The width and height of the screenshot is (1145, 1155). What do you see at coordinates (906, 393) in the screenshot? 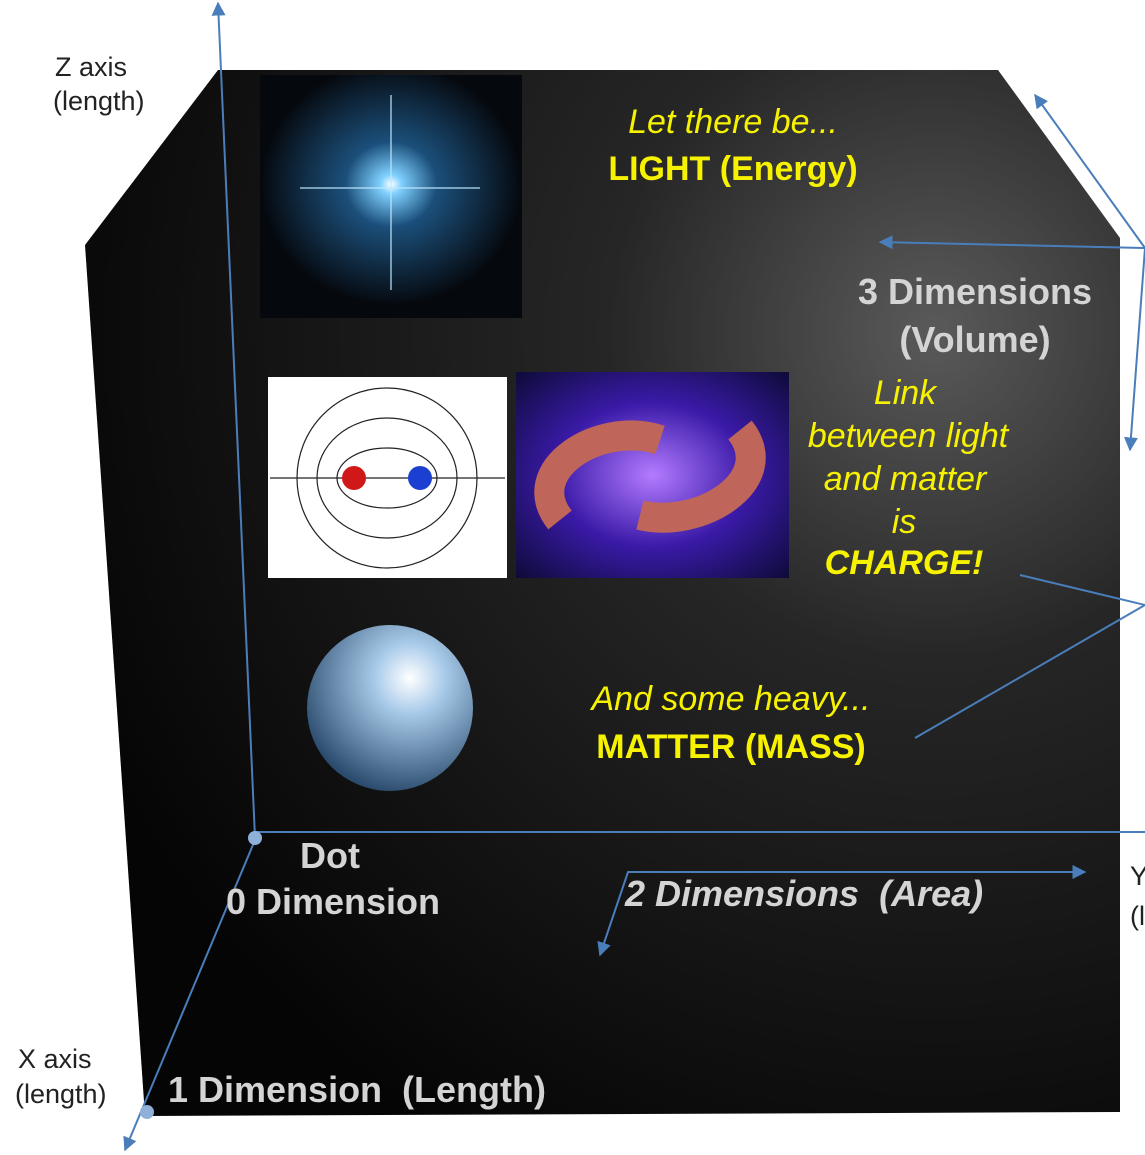
I see `charge-line: Link` at bounding box center [906, 393].